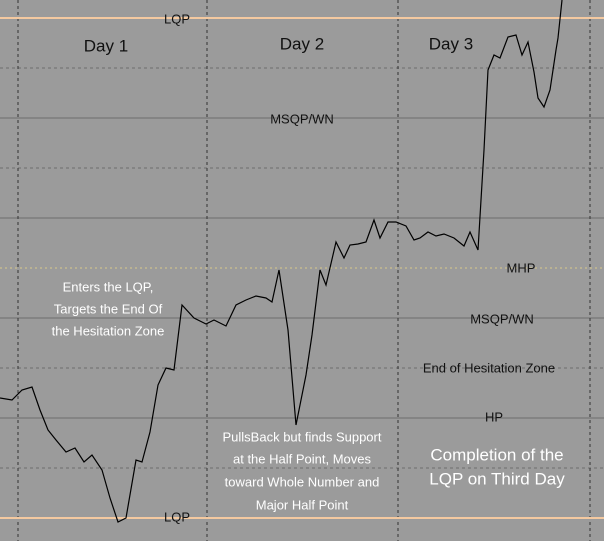  What do you see at coordinates (489, 367) in the screenshot?
I see `level-label: End of Hesitation Zone` at bounding box center [489, 367].